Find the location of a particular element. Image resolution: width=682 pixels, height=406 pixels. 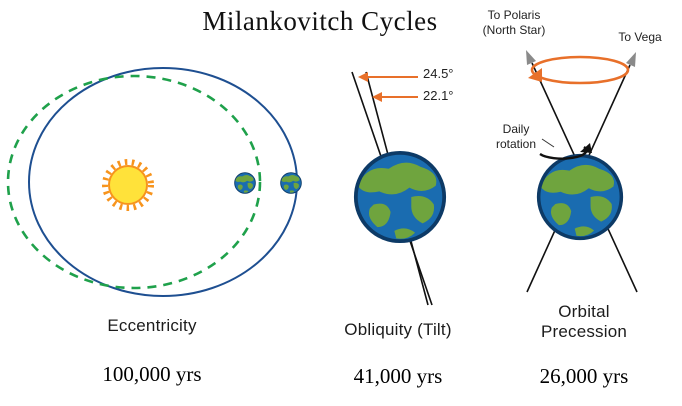

earth-icon-precession is located at coordinates (580, 197).